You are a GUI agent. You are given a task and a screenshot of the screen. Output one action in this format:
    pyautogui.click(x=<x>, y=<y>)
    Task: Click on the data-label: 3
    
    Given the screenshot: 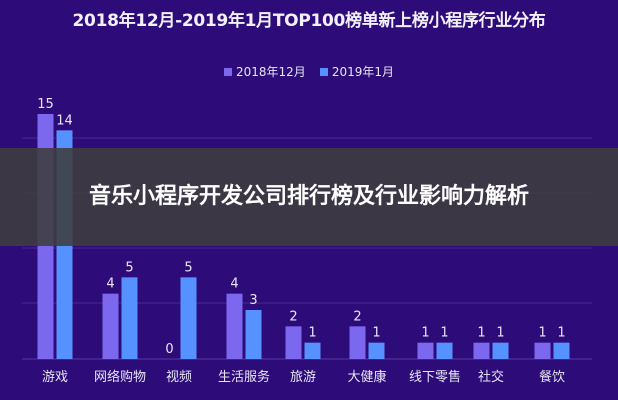 What is the action you would take?
    pyautogui.click(x=253, y=300)
    